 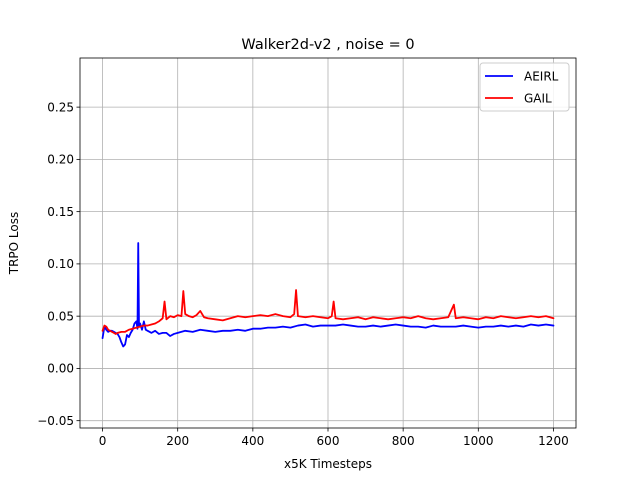 What do you see at coordinates (327, 45) in the screenshot?
I see `chart-title: Walker2d-v2 , noise = 0` at bounding box center [327, 45].